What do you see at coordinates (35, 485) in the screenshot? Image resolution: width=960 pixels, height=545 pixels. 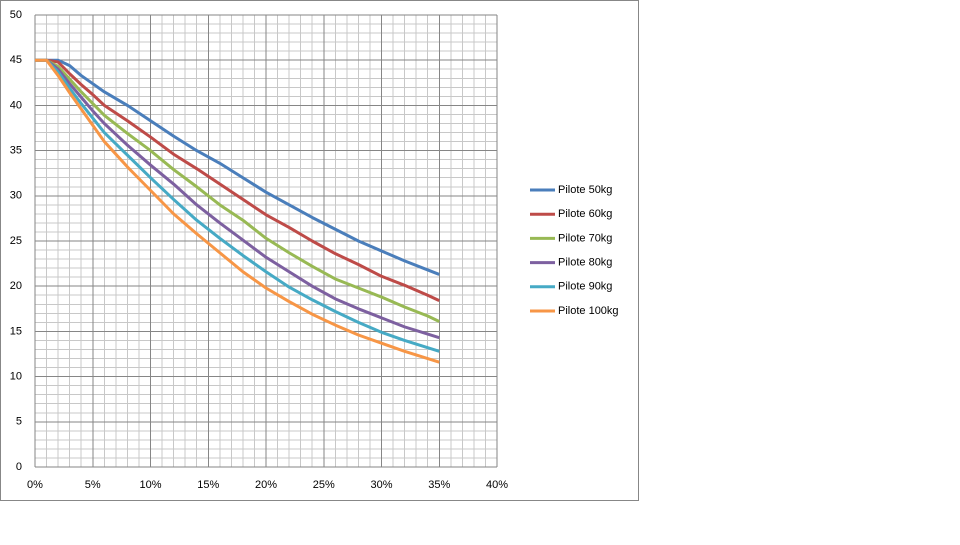 I see `x-tick-label: 0%` at bounding box center [35, 485].